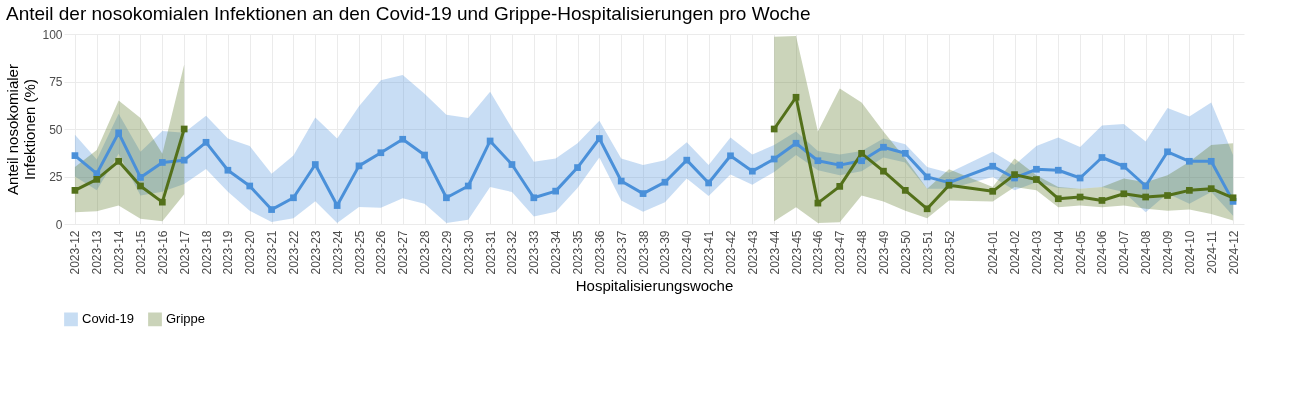 This screenshot has width=1304, height=409. What do you see at coordinates (905, 252) in the screenshot?
I see `x-tick-label: 2023-50` at bounding box center [905, 252].